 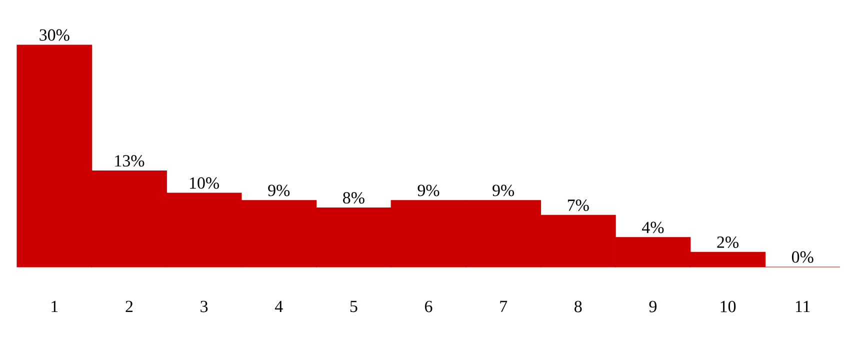 I want to click on x-tick-label: 8, so click(x=578, y=306).